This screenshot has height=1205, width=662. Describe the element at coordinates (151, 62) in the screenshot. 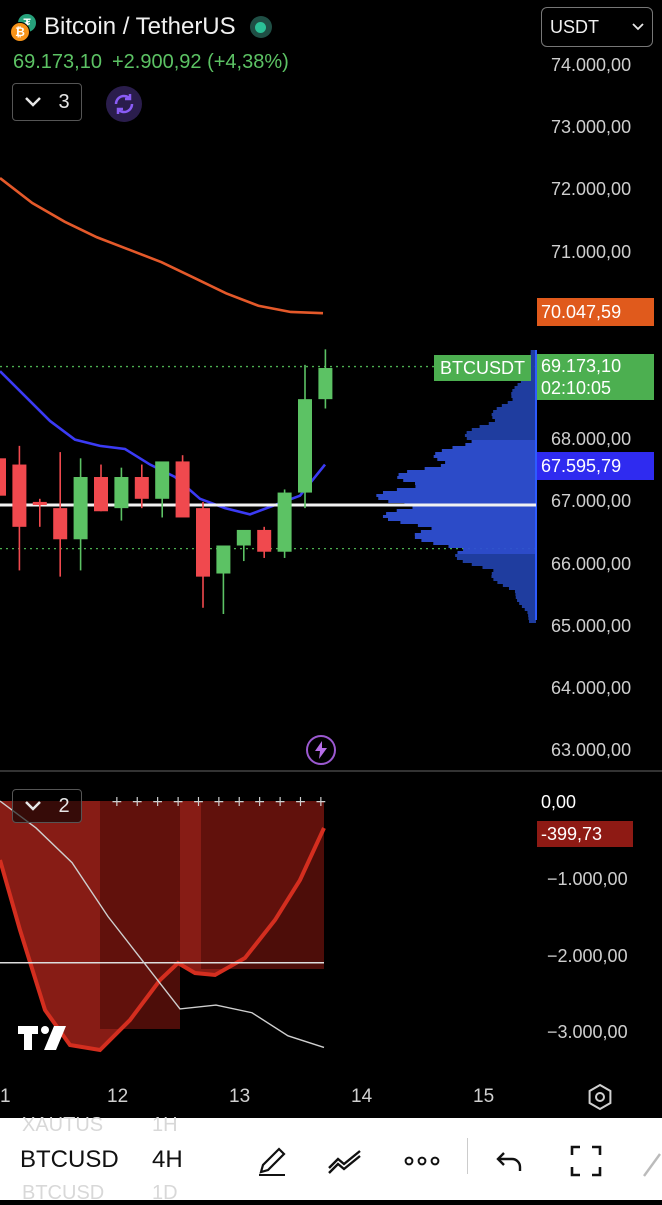

I see `price-row: 69.173,10 +2.900,92 (+4,38%)` at that location.